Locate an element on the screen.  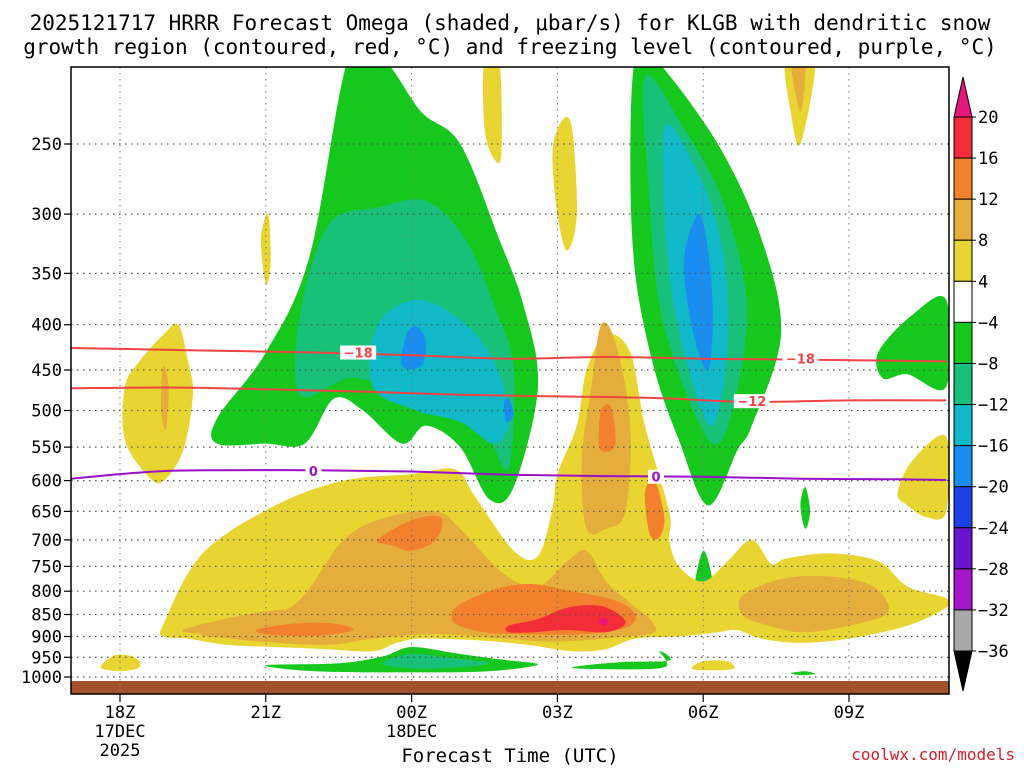
y-tick-label-900: 900 is located at coordinates (46, 637).